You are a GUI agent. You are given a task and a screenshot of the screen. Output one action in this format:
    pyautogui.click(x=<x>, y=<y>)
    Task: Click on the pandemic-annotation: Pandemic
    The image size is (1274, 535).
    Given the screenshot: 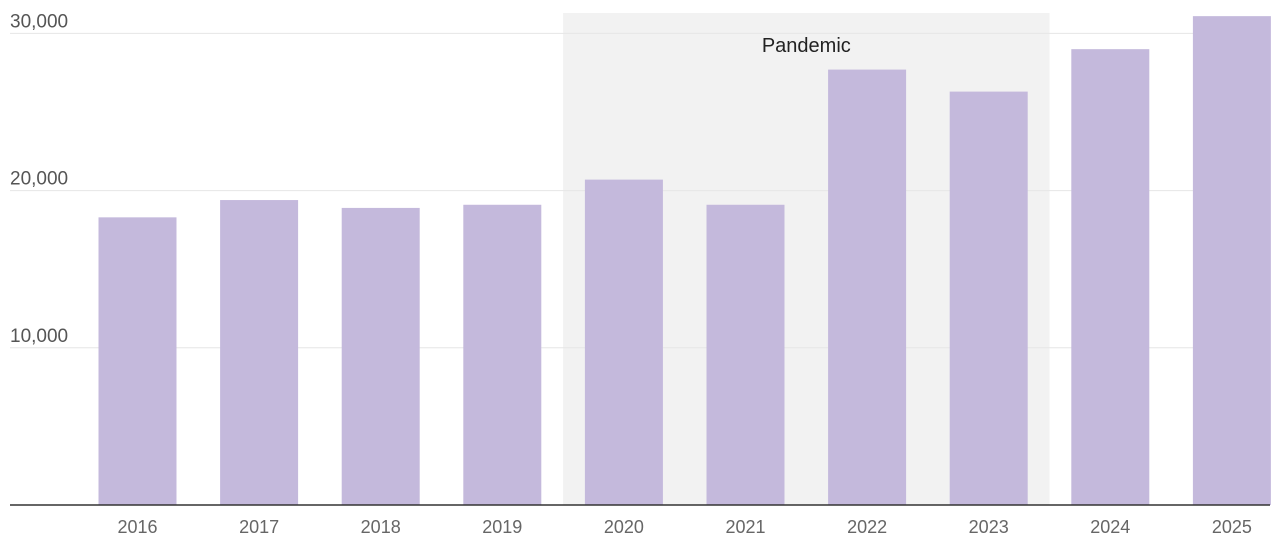 What is the action you would take?
    pyautogui.click(x=806, y=46)
    